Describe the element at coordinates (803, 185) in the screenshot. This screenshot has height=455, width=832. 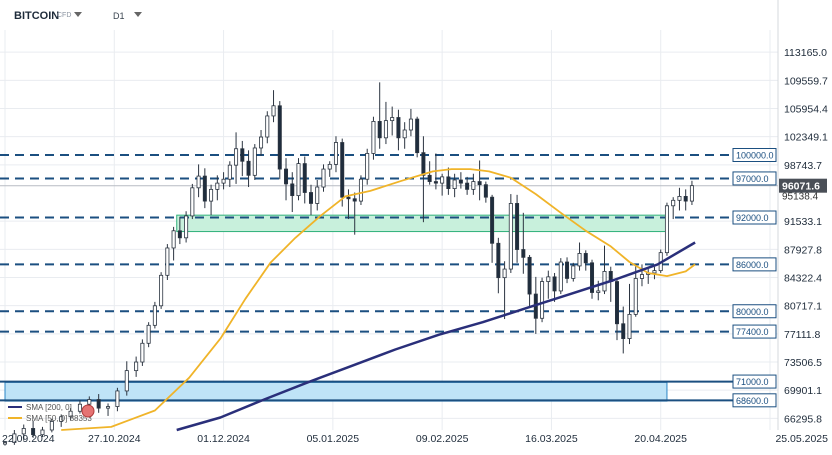
I see `current-price-tag` at that location.